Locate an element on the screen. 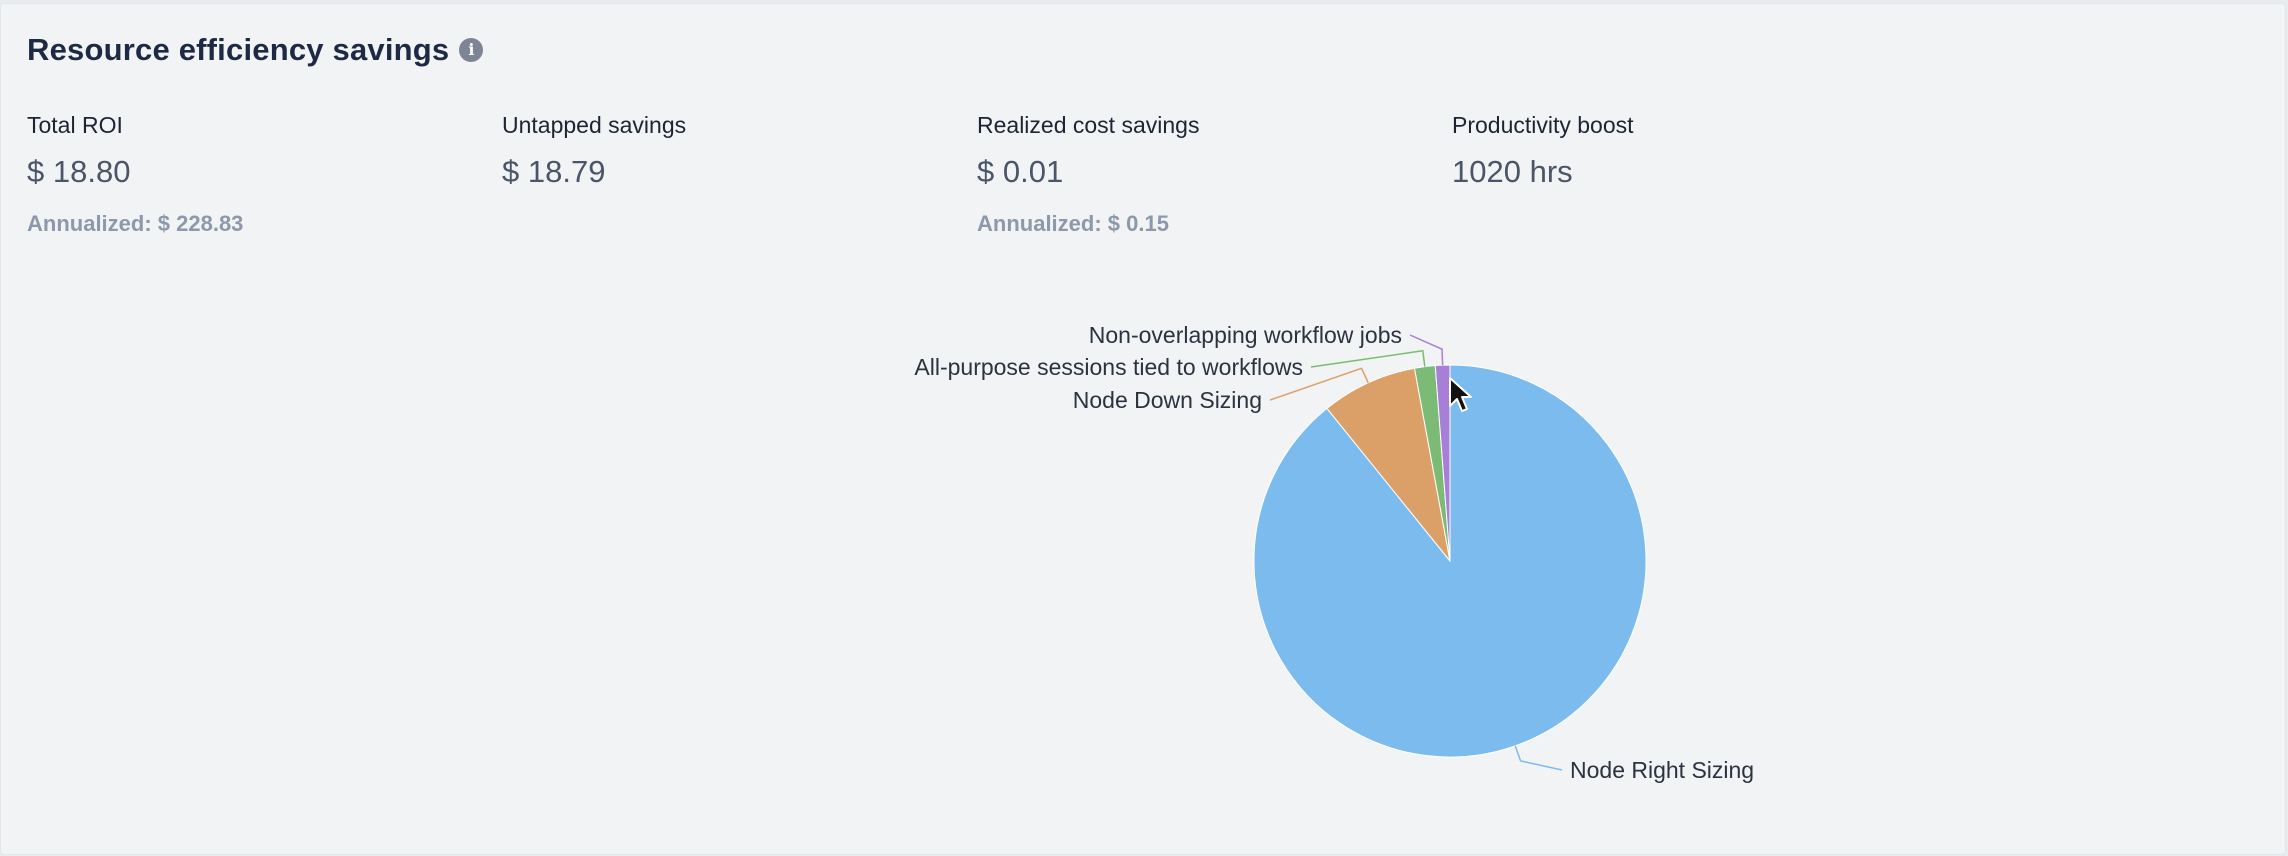 The width and height of the screenshot is (2288, 856). metric-value: $ 18.80 is located at coordinates (79, 171).